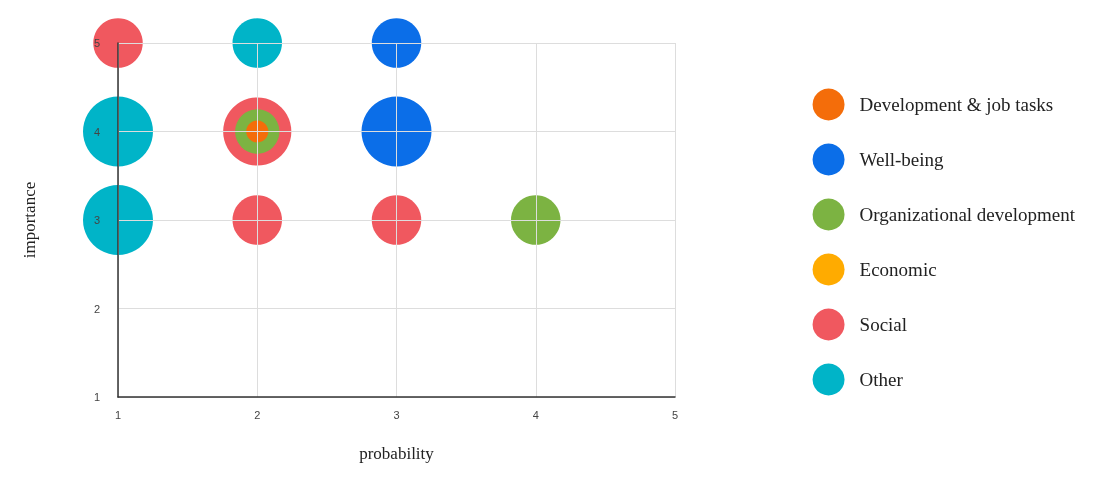  What do you see at coordinates (29, 220) in the screenshot?
I see `y-axis-title: importance` at bounding box center [29, 220].